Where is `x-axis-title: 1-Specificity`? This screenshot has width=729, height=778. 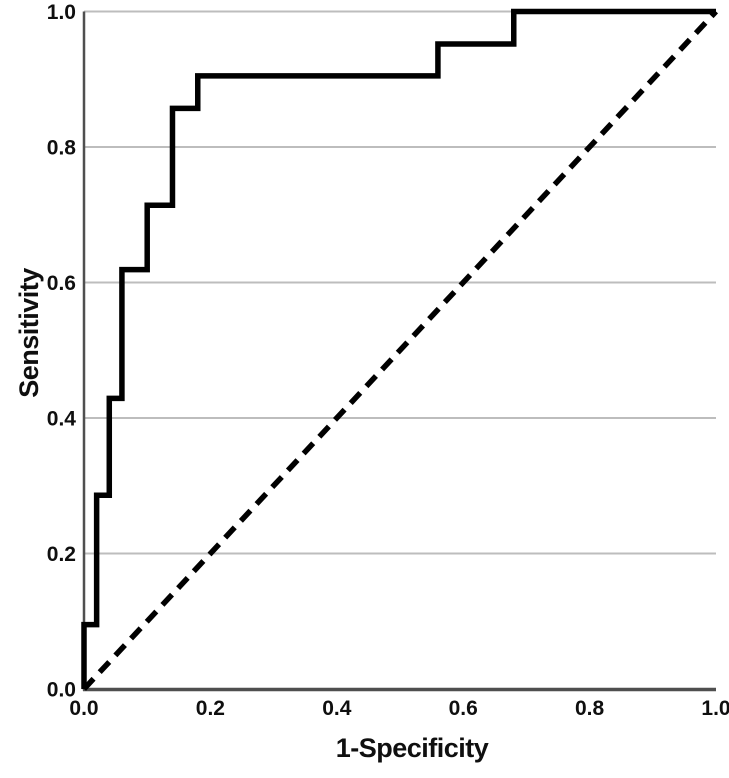
x-axis-title: 1-Specificity is located at coordinates (412, 748).